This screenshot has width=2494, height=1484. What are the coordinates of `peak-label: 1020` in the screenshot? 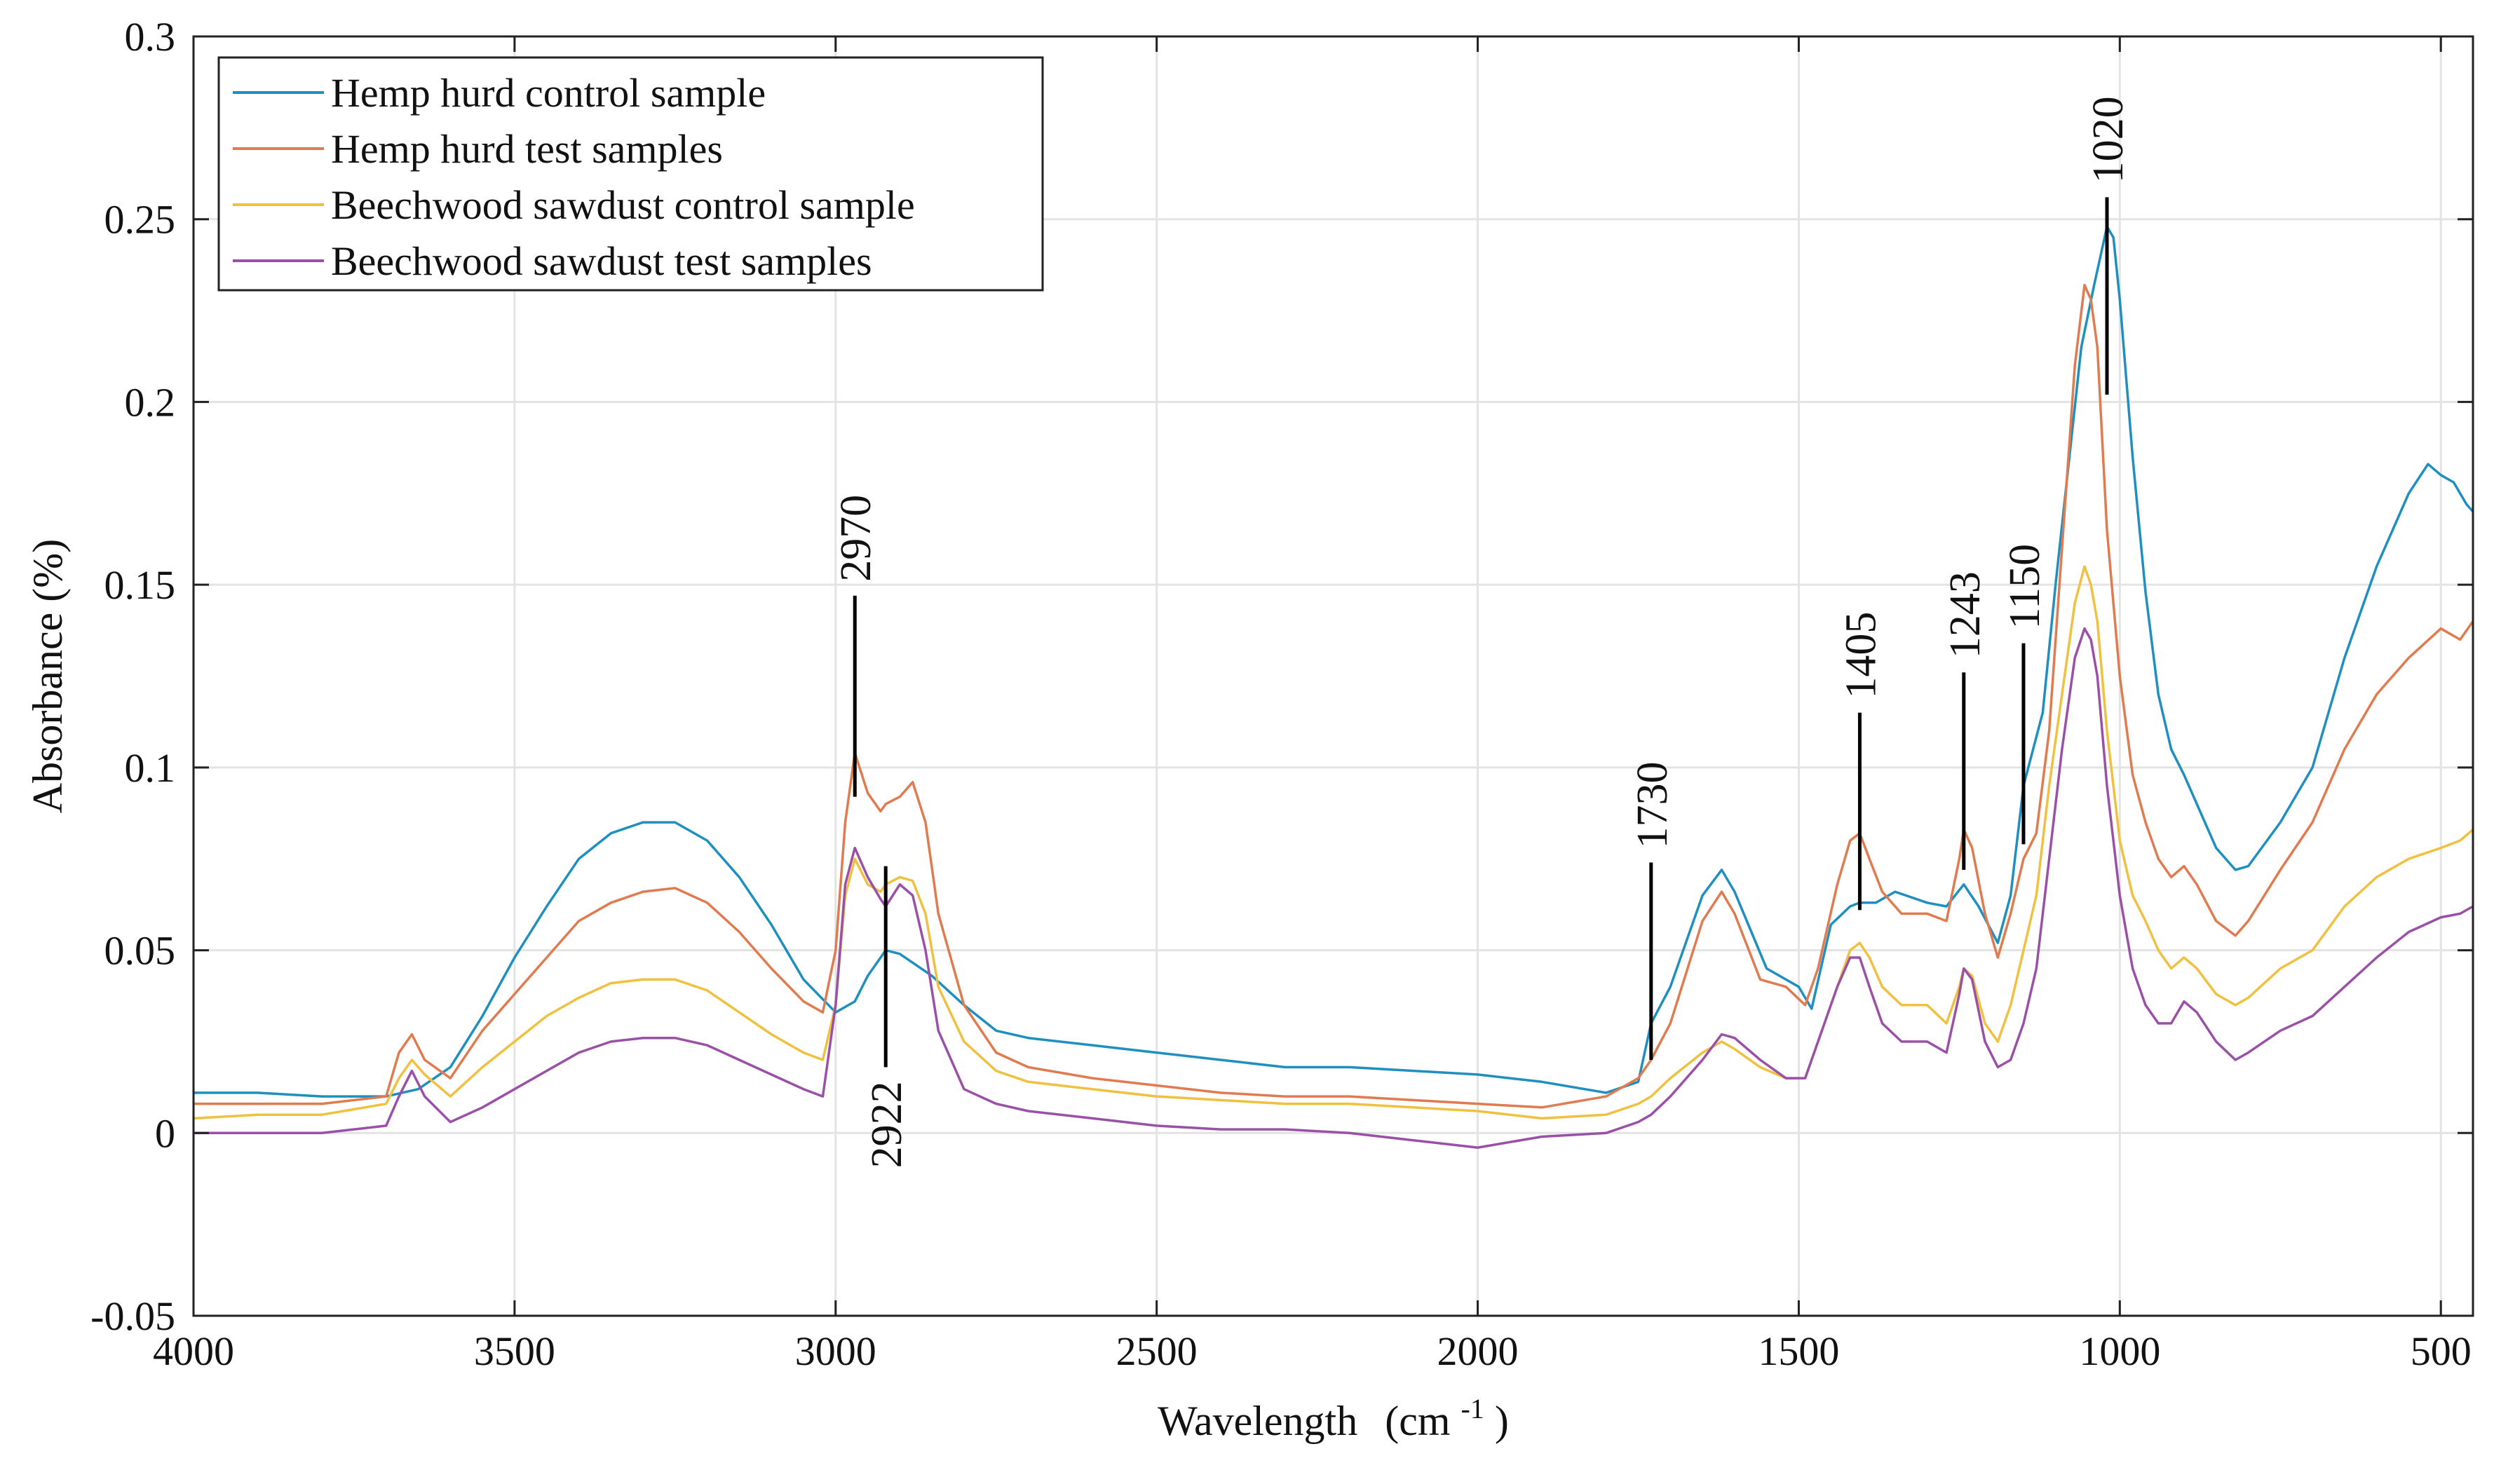 It's located at (2108, 139).